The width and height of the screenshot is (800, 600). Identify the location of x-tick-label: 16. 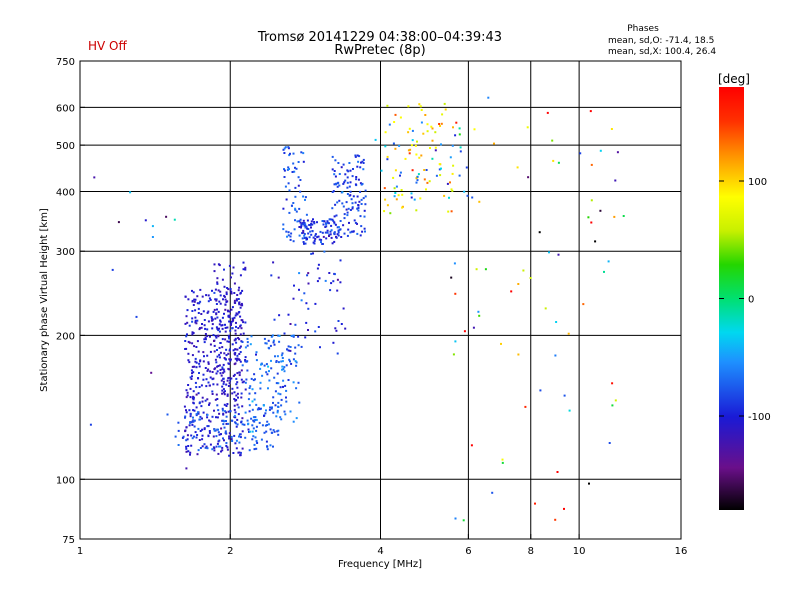
(681, 551).